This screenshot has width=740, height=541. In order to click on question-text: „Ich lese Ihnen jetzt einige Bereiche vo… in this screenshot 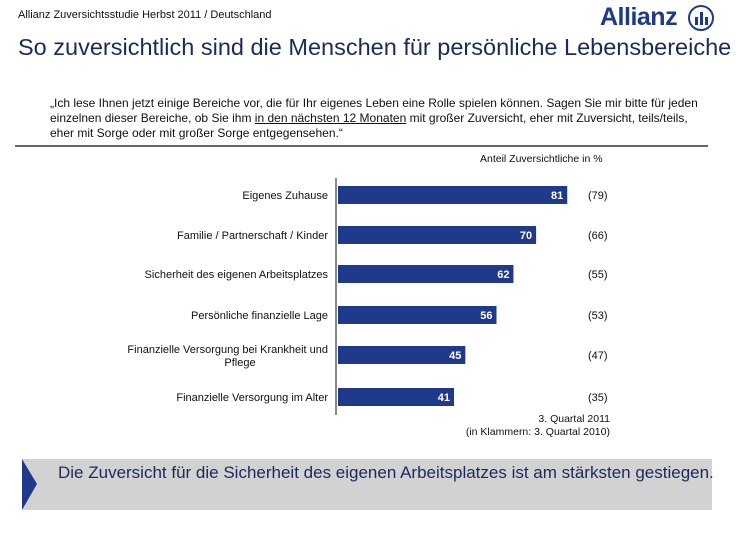, I will do `click(380, 118)`.